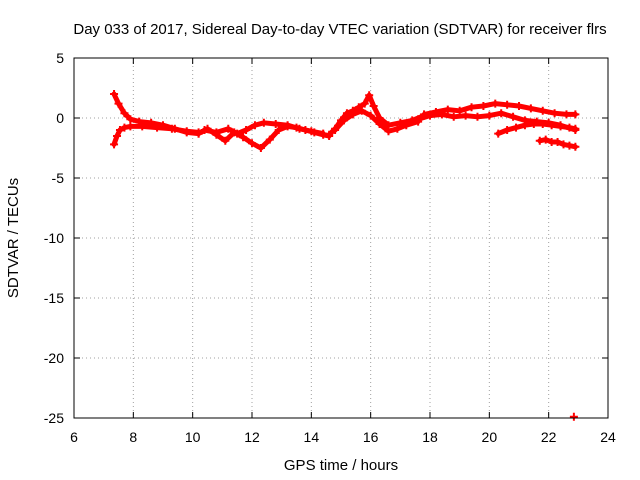 The height and width of the screenshot is (480, 640). Describe the element at coordinates (60, 118) in the screenshot. I see `y-tick-label: 0` at that location.